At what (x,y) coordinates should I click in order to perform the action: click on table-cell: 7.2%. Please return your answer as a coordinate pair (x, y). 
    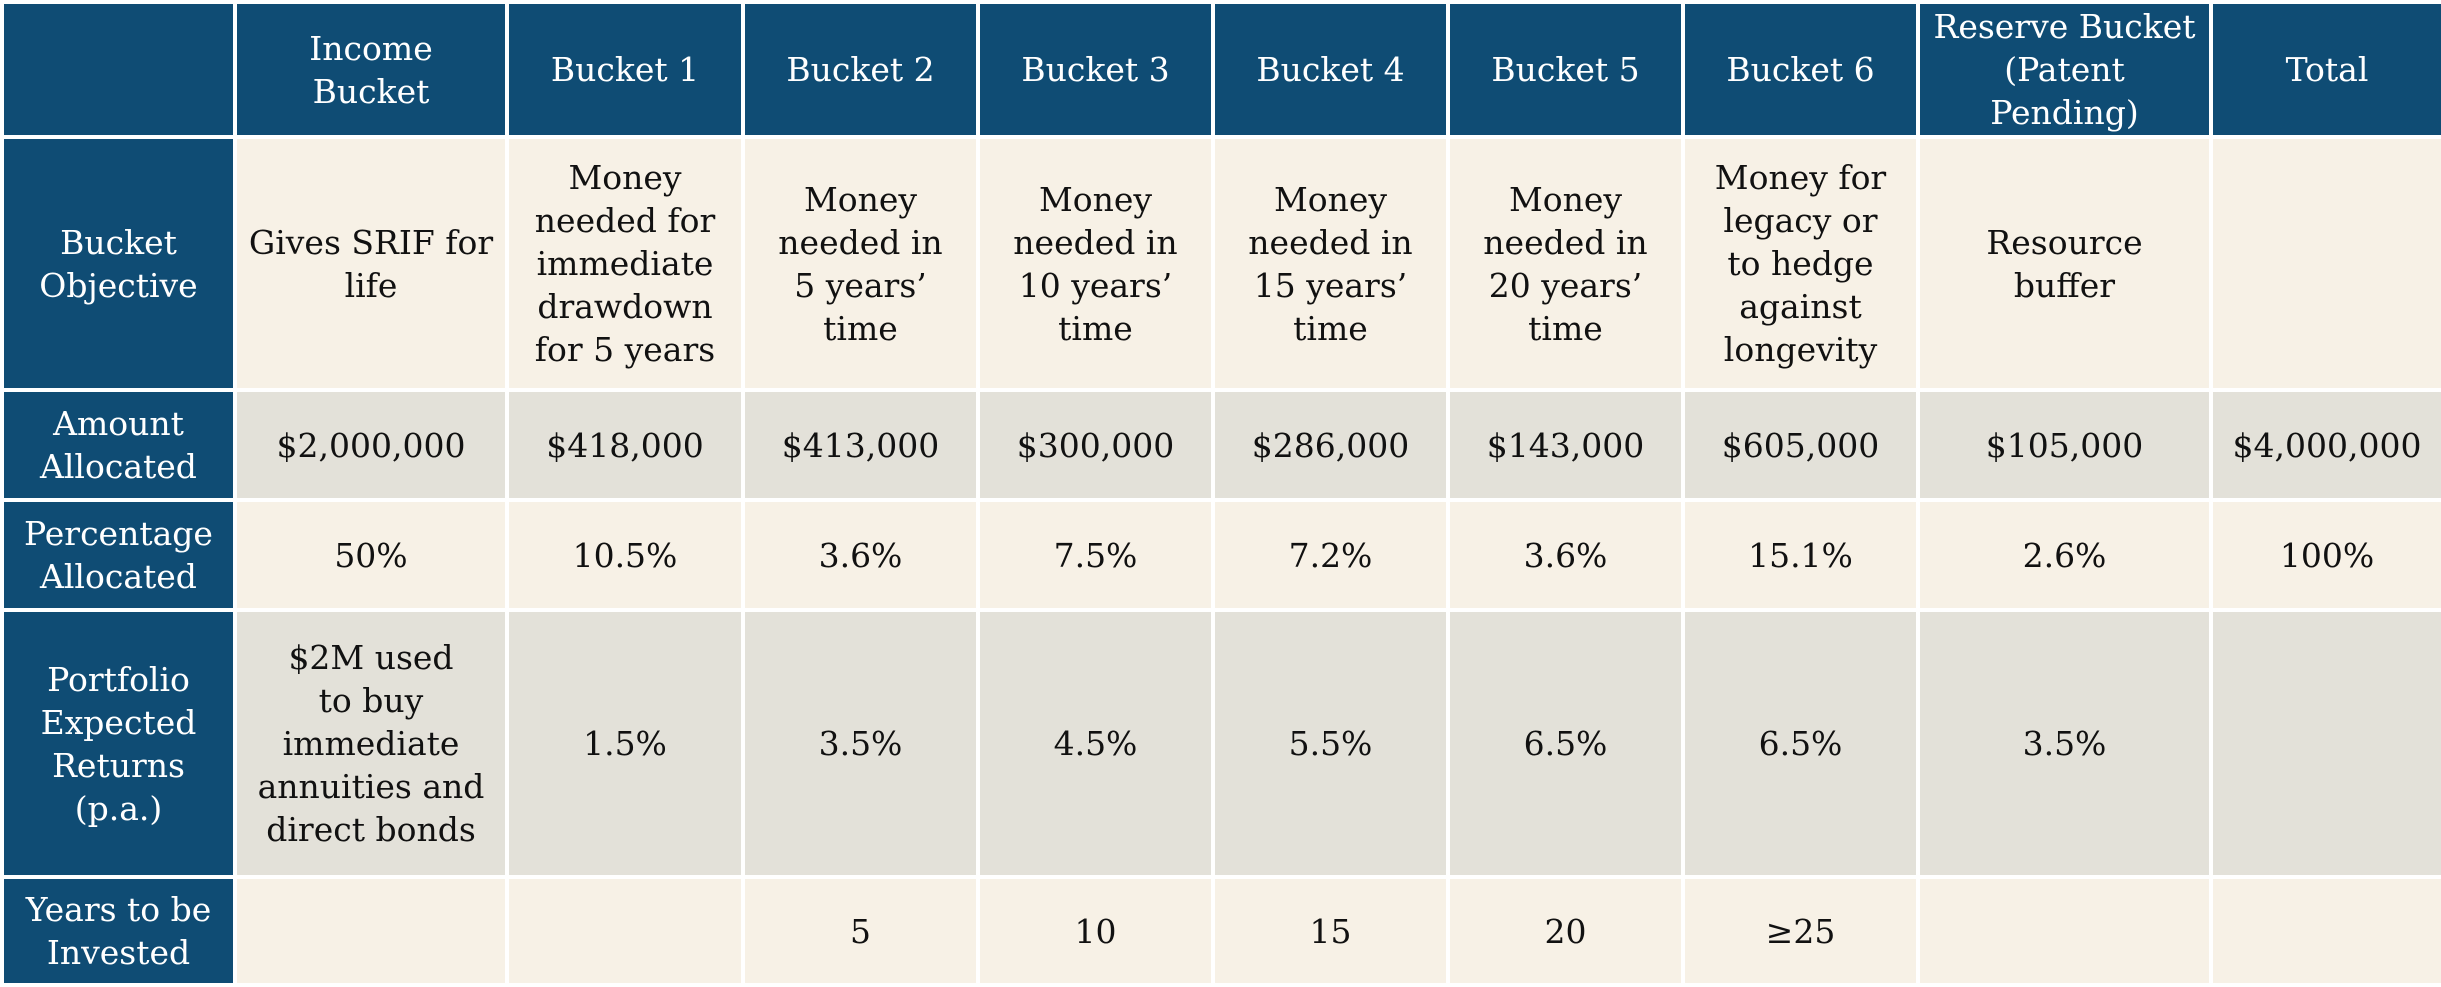
    Looking at the image, I should click on (1330, 555).